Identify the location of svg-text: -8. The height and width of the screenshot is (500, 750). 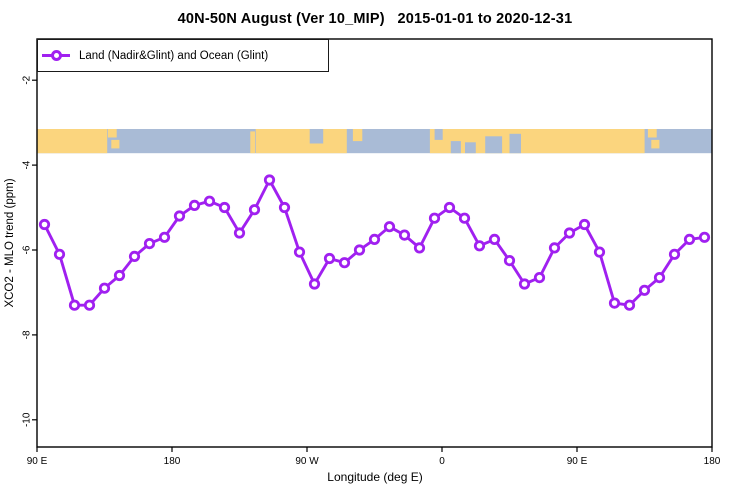
(27, 334).